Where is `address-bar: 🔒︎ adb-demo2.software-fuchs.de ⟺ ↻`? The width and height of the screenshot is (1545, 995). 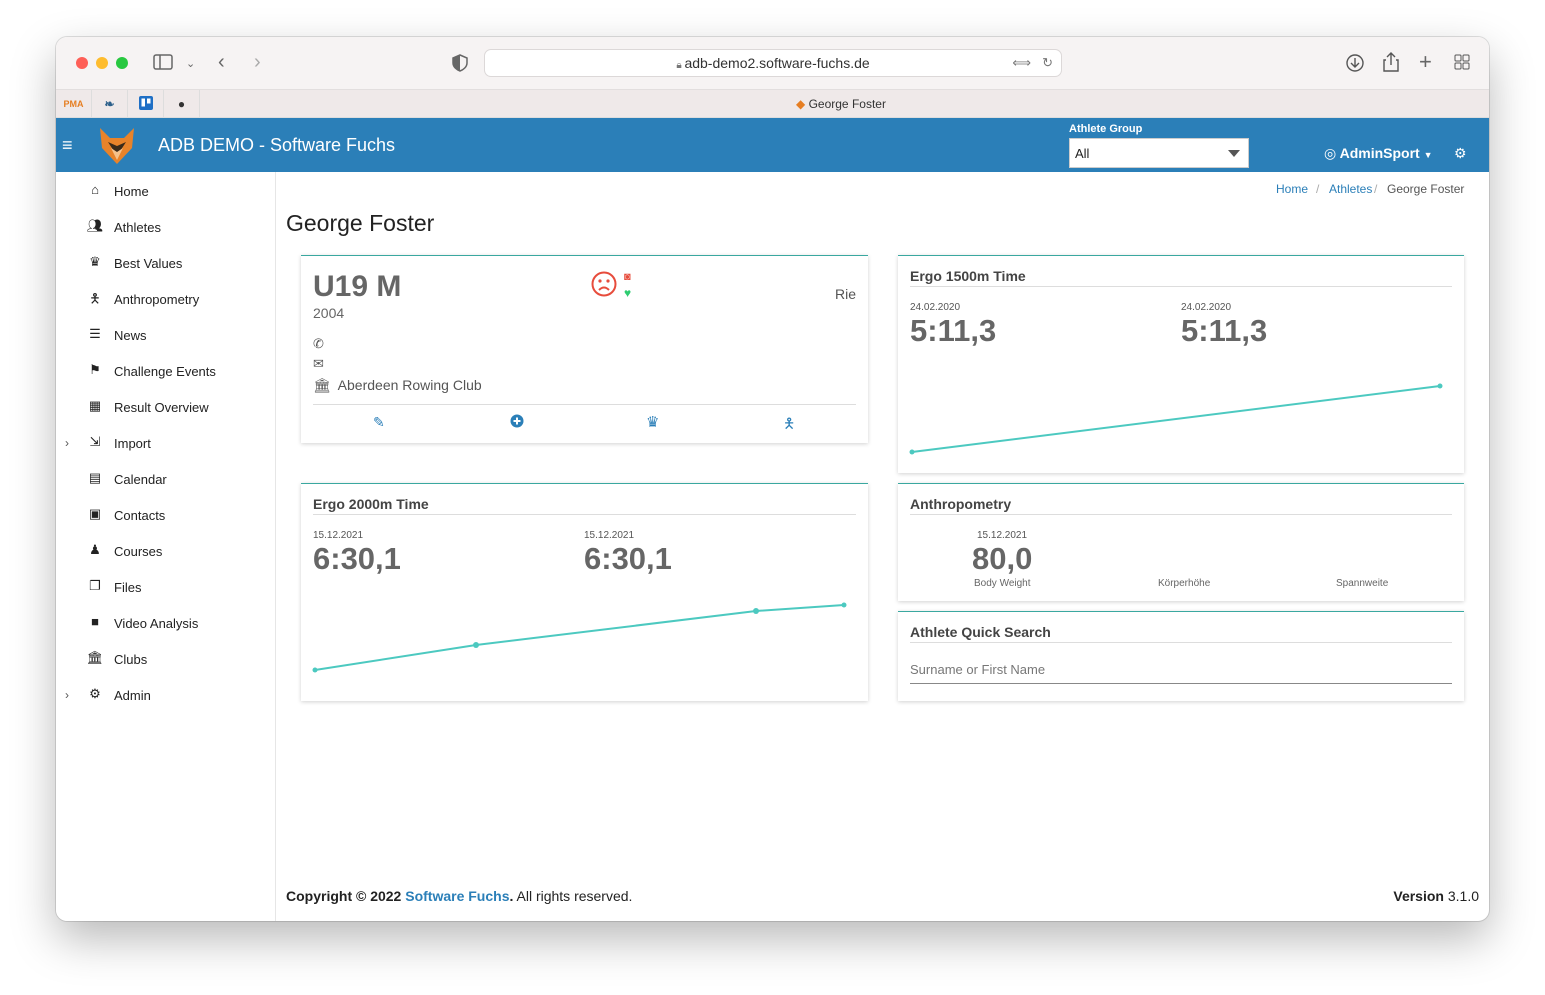
address-bar: 🔒︎ adb-demo2.software-fuchs.de ⟺ ↻ is located at coordinates (773, 63).